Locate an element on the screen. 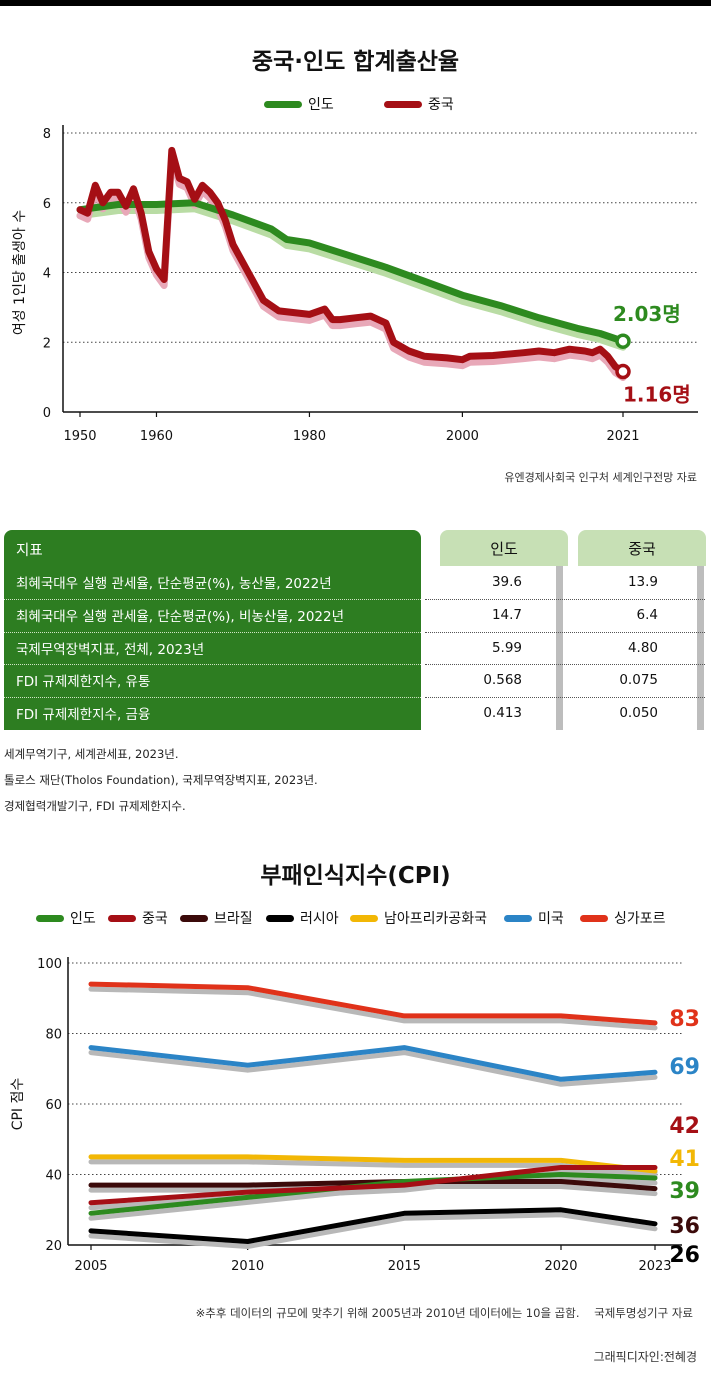 This screenshot has width=711, height=1373. legend-label: 중국 is located at coordinates (155, 919).